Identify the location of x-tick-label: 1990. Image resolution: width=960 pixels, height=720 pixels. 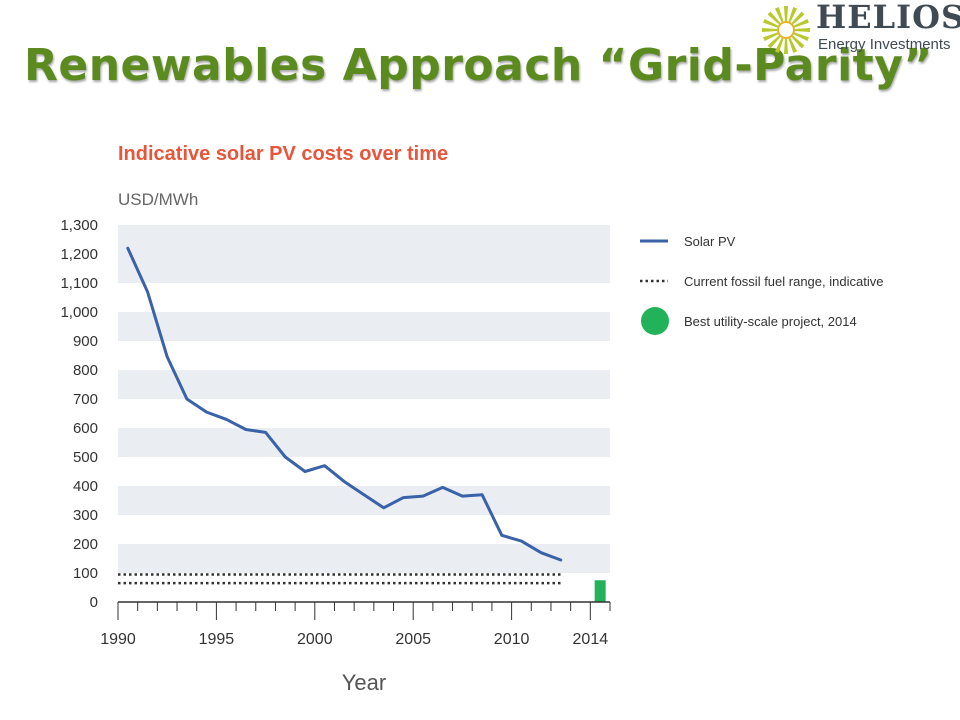
(118, 639).